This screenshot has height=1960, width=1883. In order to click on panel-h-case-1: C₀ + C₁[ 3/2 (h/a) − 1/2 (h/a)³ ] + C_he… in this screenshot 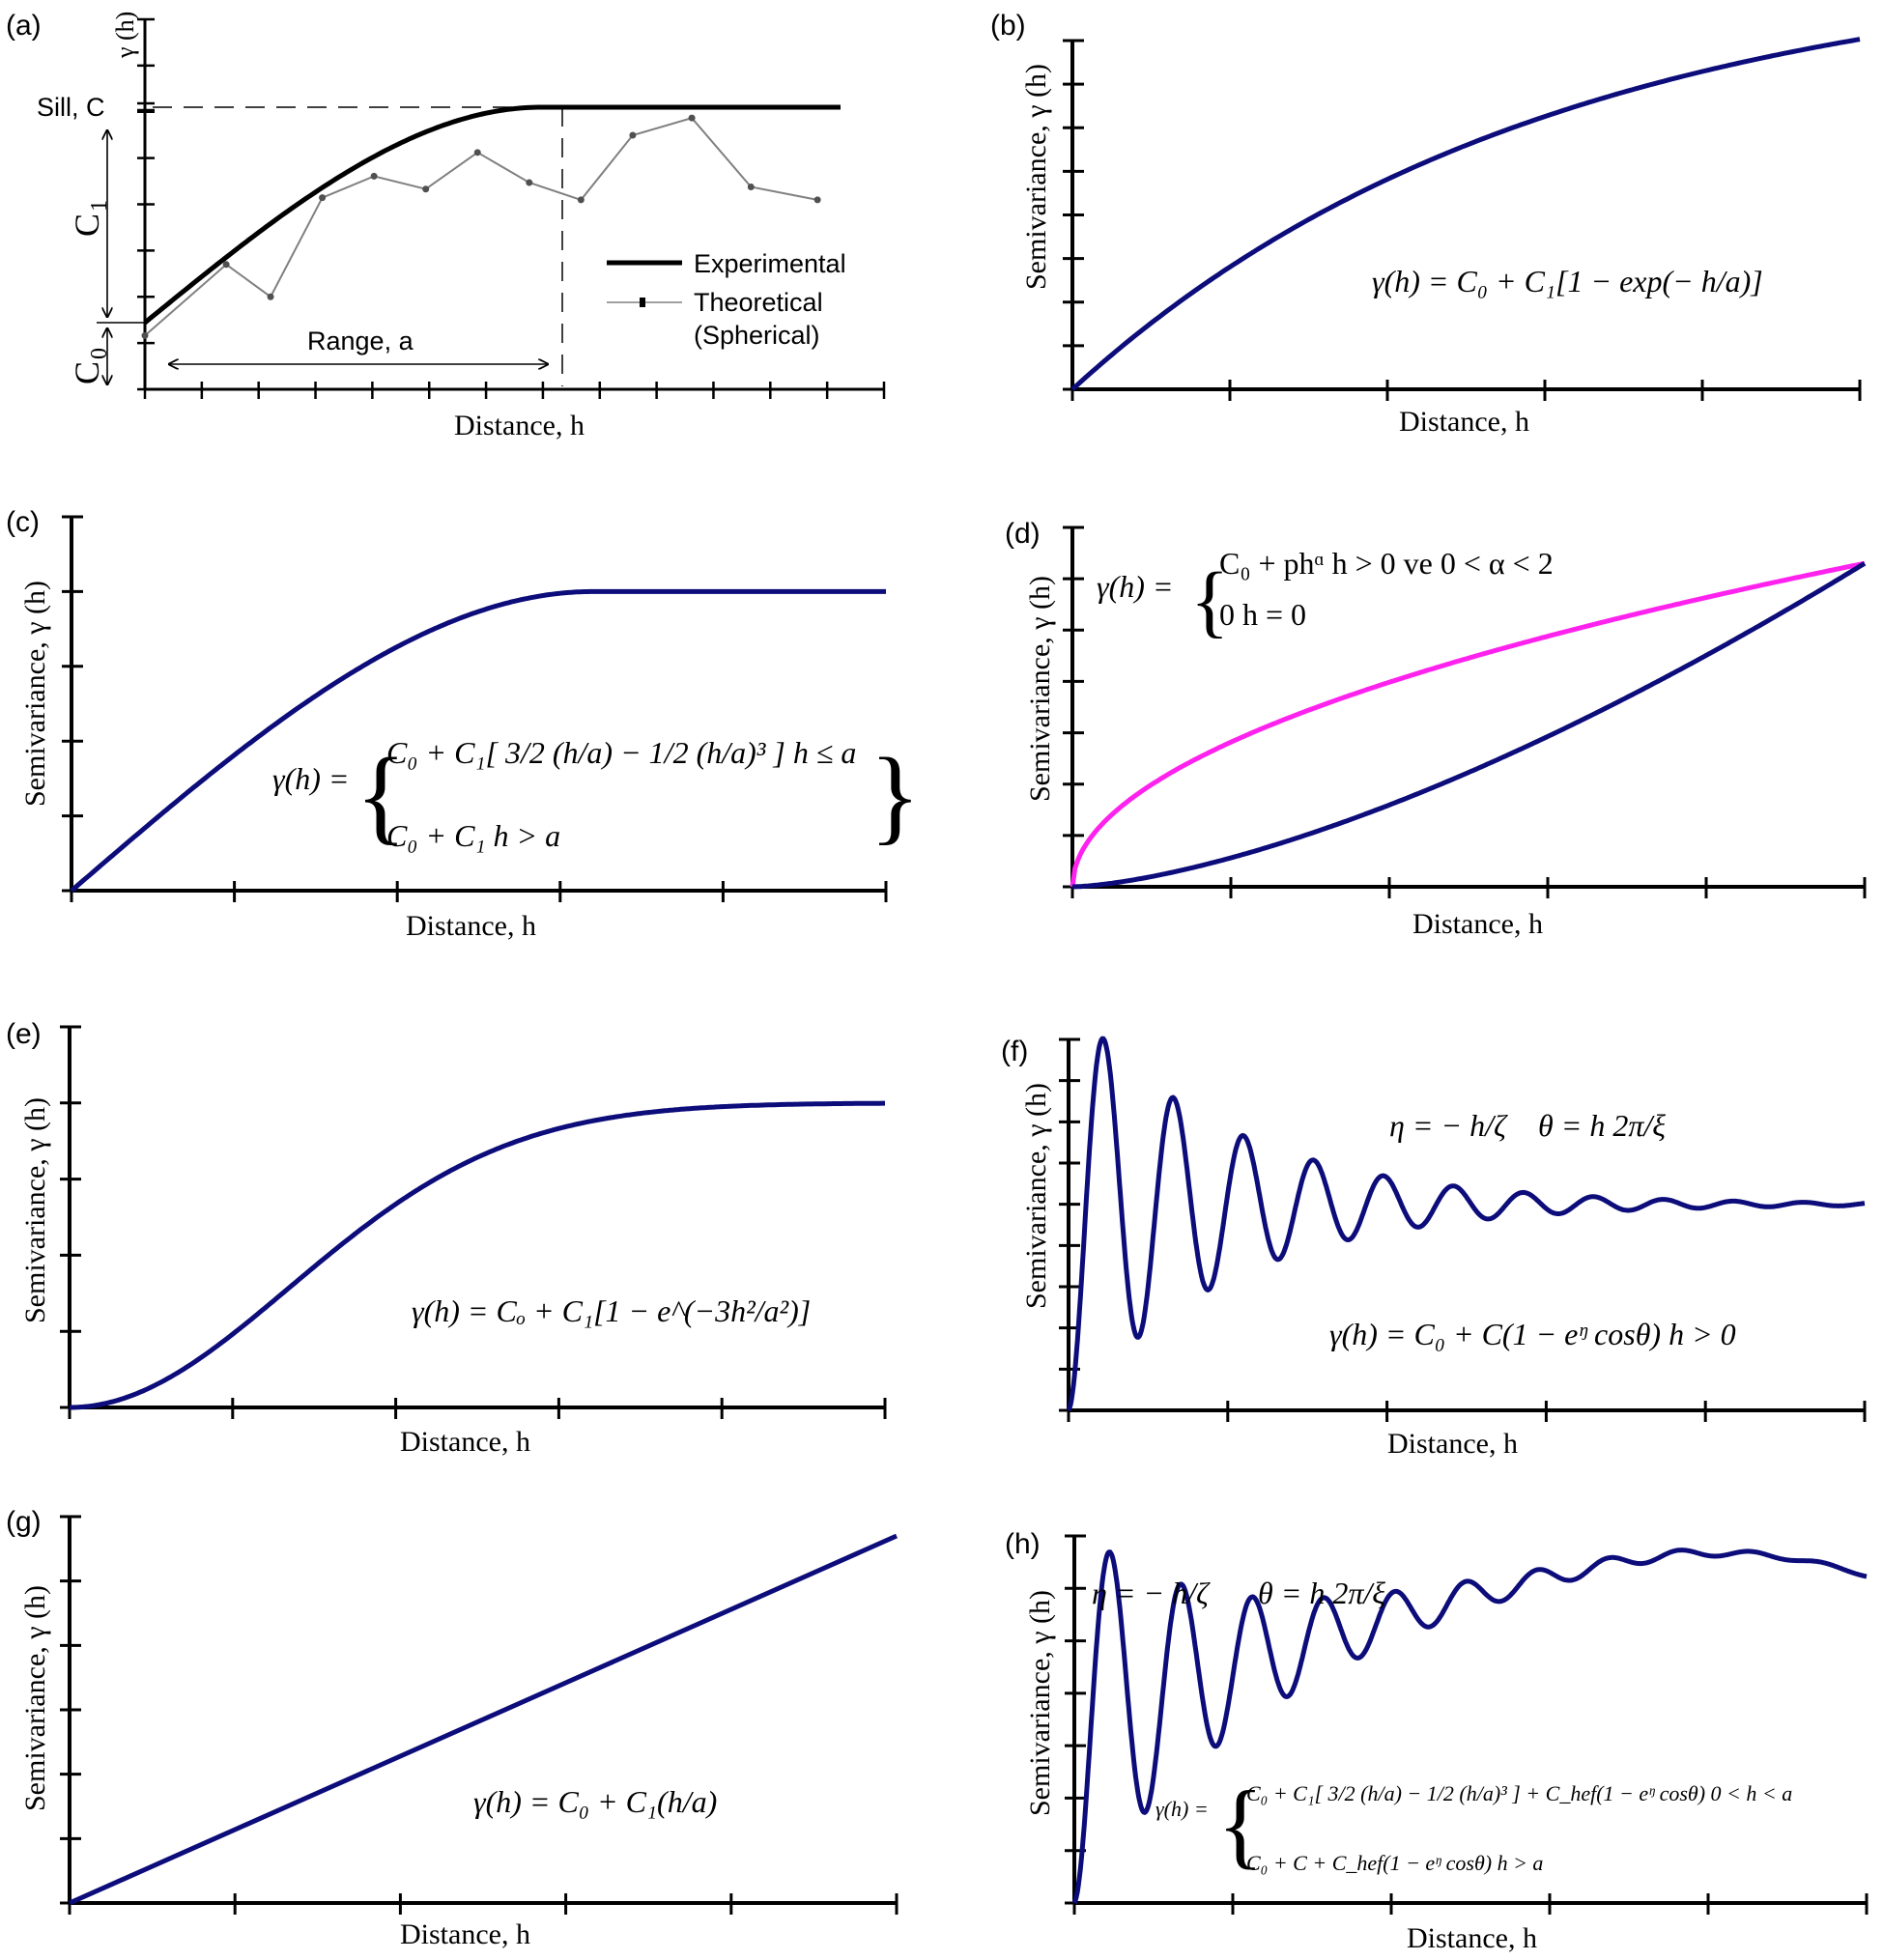, I will do `click(1519, 1793)`.